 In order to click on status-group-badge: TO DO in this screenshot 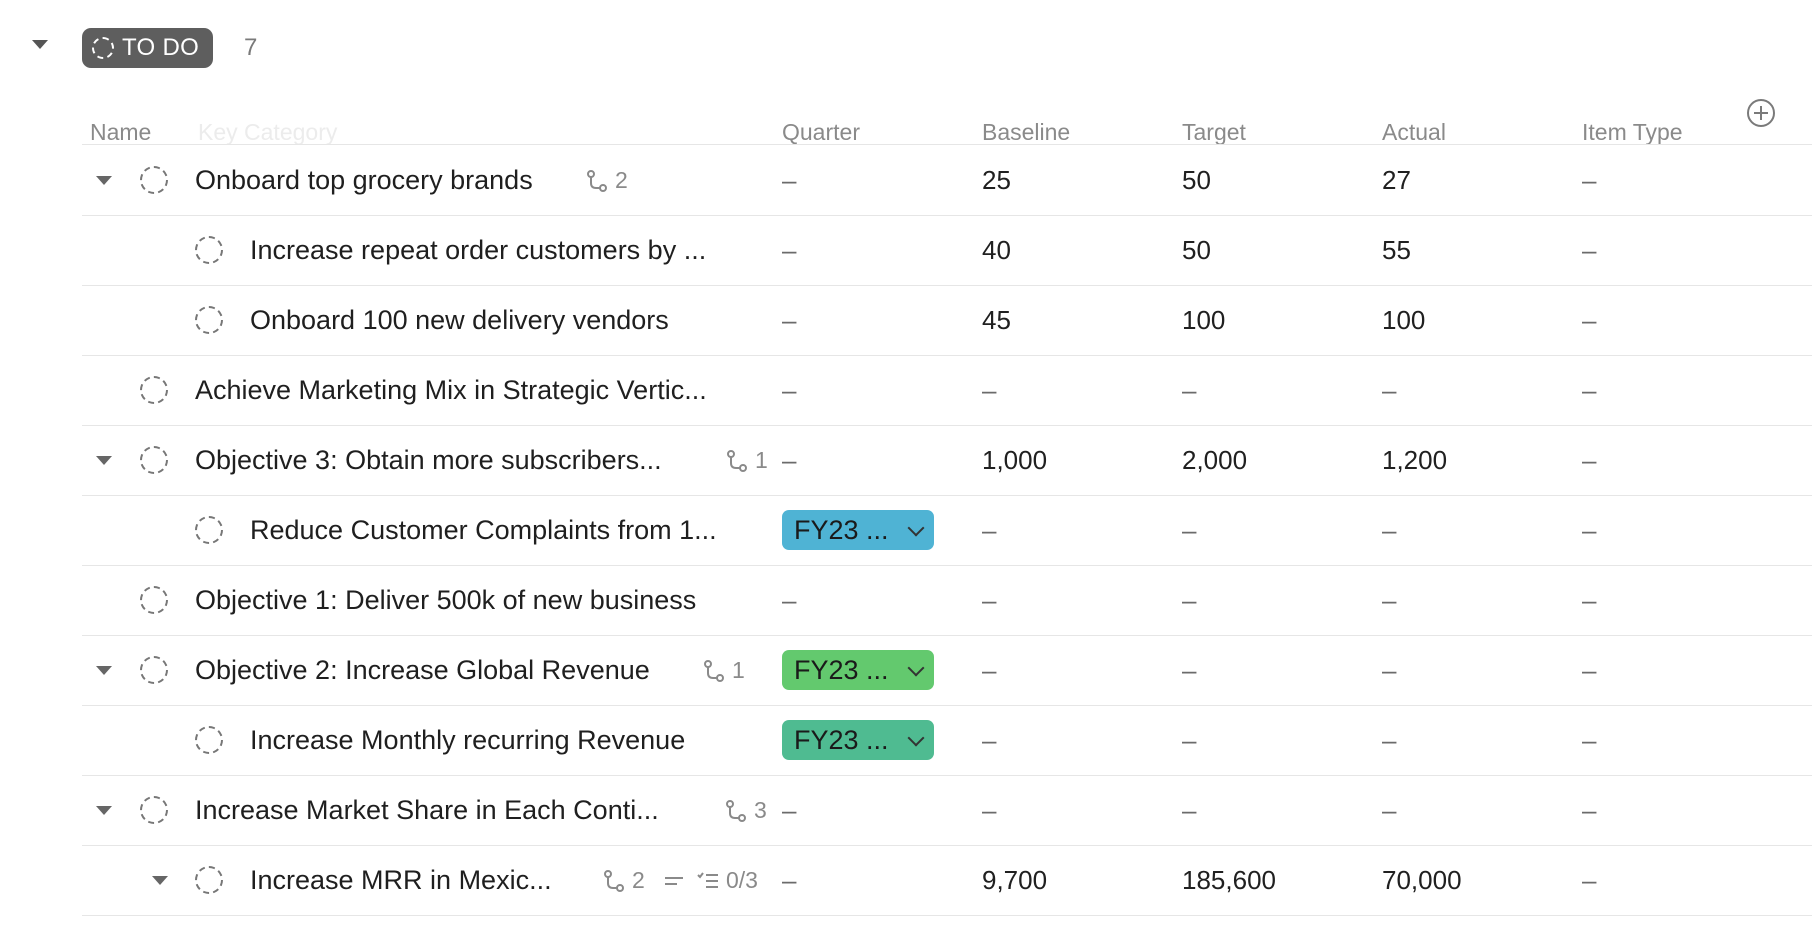, I will do `click(148, 48)`.